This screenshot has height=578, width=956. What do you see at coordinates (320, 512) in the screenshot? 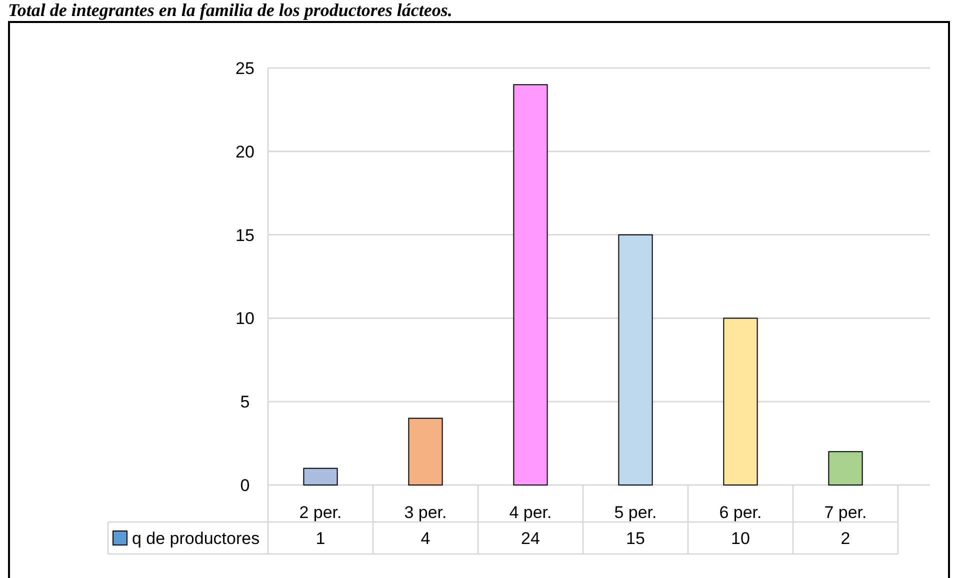
I see `x-tick-label: 2 per.` at bounding box center [320, 512].